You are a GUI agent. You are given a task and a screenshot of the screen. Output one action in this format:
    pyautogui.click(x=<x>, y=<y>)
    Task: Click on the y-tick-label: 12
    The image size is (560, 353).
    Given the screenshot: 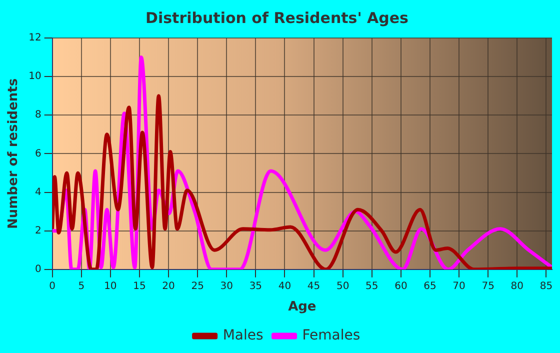 What is the action you would take?
    pyautogui.click(x=35, y=38)
    